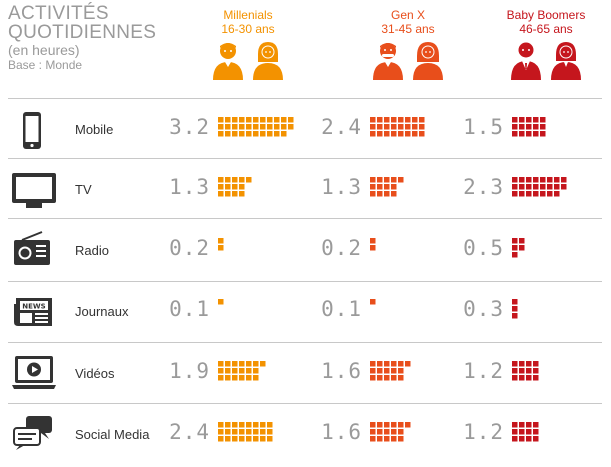 This screenshot has width=611, height=467. What do you see at coordinates (92, 250) in the screenshot?
I see `category-label-radio: Radio` at bounding box center [92, 250].